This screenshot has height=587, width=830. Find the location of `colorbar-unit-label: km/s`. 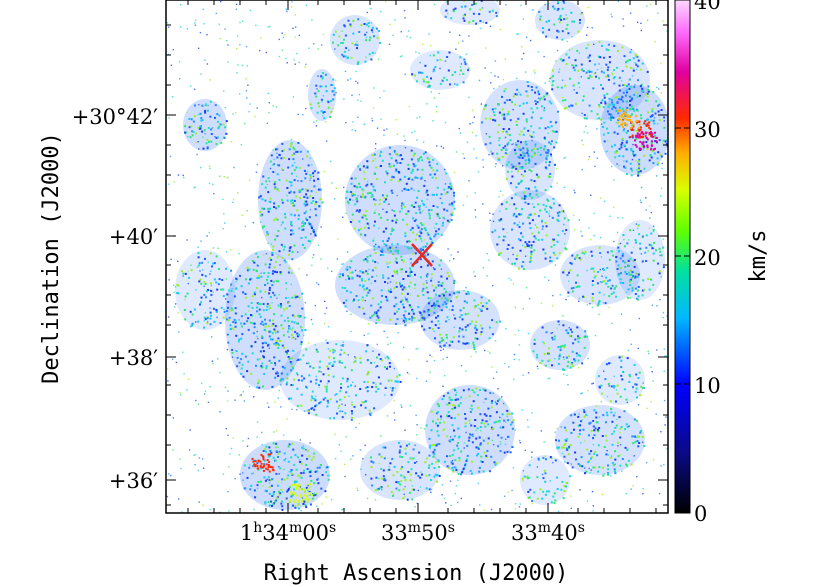

colorbar-unit-label: km/s is located at coordinates (758, 256).